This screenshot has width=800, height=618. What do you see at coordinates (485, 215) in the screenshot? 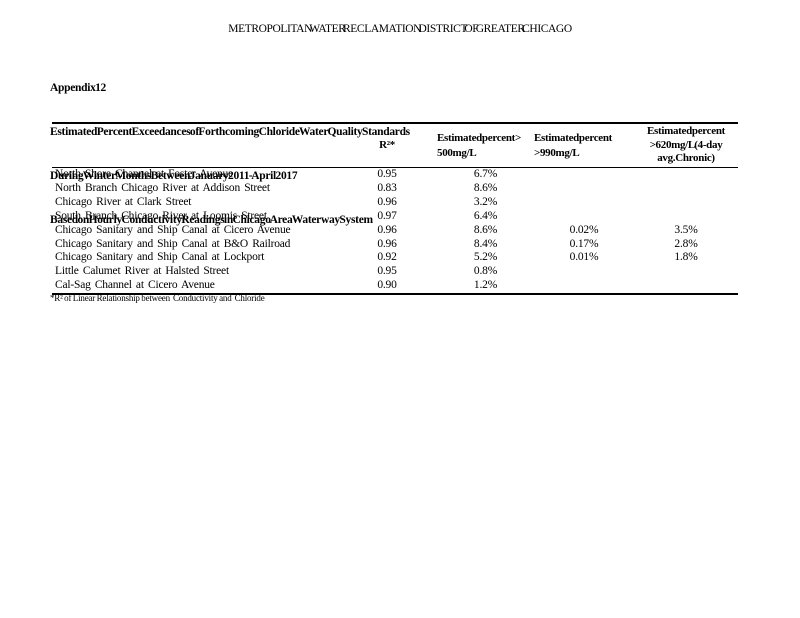
I see `p500-cell: 6.4%` at bounding box center [485, 215].